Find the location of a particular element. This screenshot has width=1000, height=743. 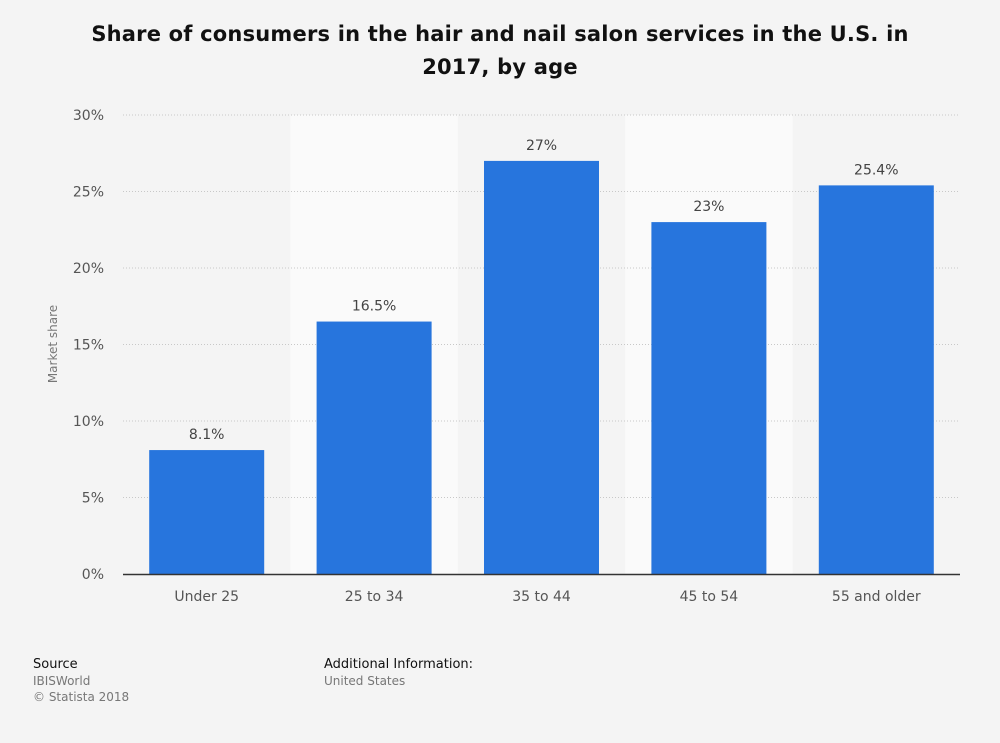

y-tick-label: 5% is located at coordinates (93, 499).